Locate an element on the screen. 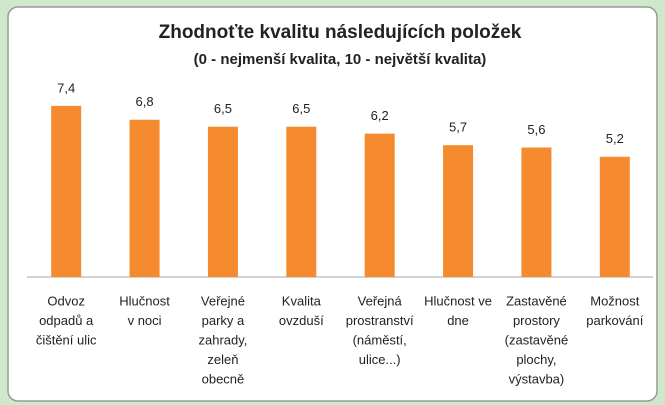 The width and height of the screenshot is (665, 405). x-tick-label: čištění ulic is located at coordinates (66, 339).